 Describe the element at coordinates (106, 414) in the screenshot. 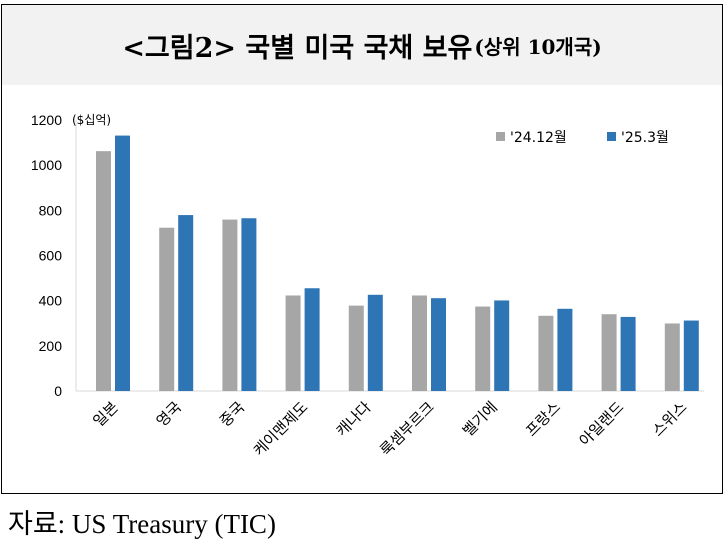

I see `x-tick-label: 일본` at that location.